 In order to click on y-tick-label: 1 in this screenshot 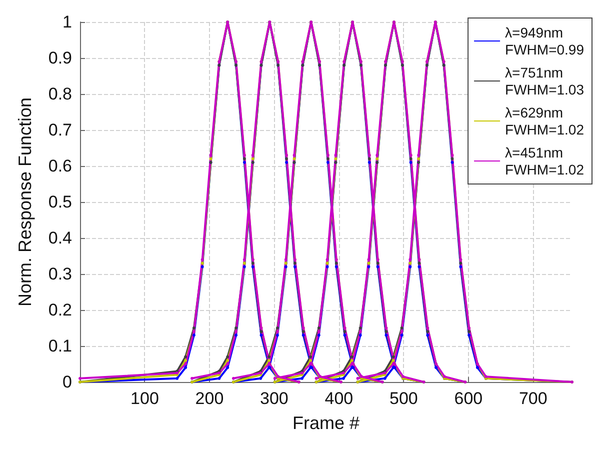, I will do `click(67, 22)`.